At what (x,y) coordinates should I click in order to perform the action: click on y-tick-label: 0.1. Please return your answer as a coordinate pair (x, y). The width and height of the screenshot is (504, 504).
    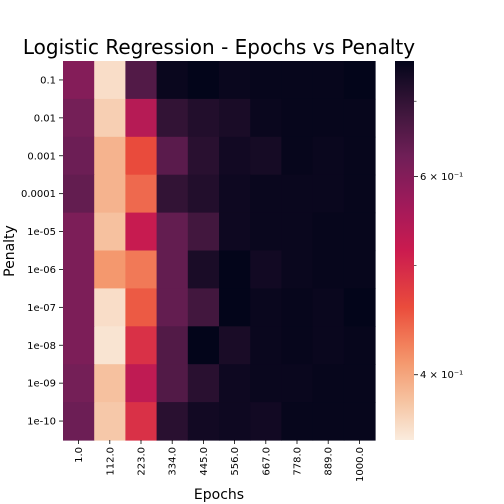
    Looking at the image, I should click on (48, 80).